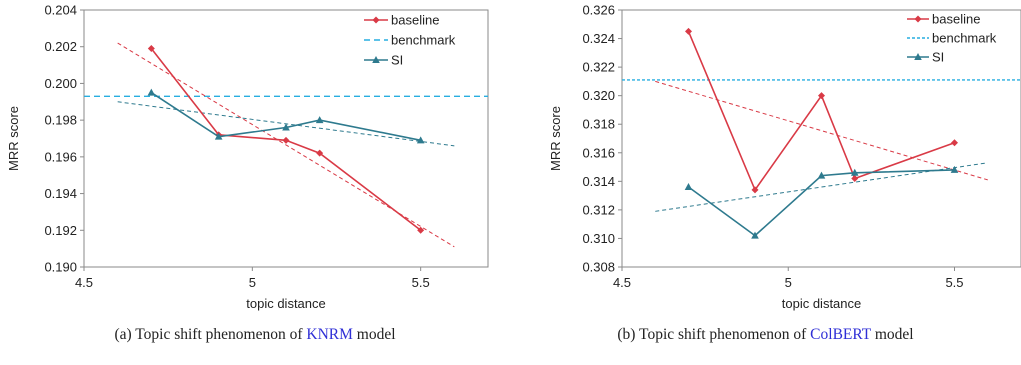  I want to click on caption-a-prefix: (a) Topic shift phenomenon of, so click(210, 334).